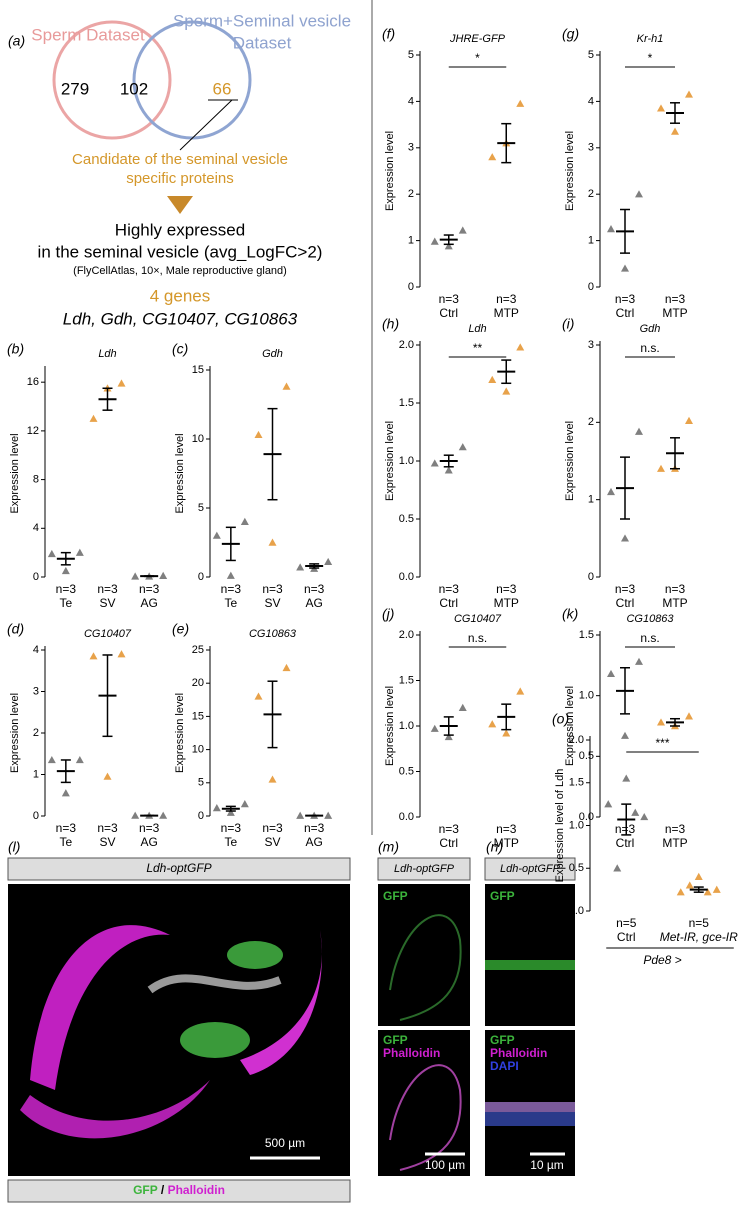 The image size is (754, 1212). I want to click on x-tick-label: Met-IR, gce-IR, so click(699, 937).